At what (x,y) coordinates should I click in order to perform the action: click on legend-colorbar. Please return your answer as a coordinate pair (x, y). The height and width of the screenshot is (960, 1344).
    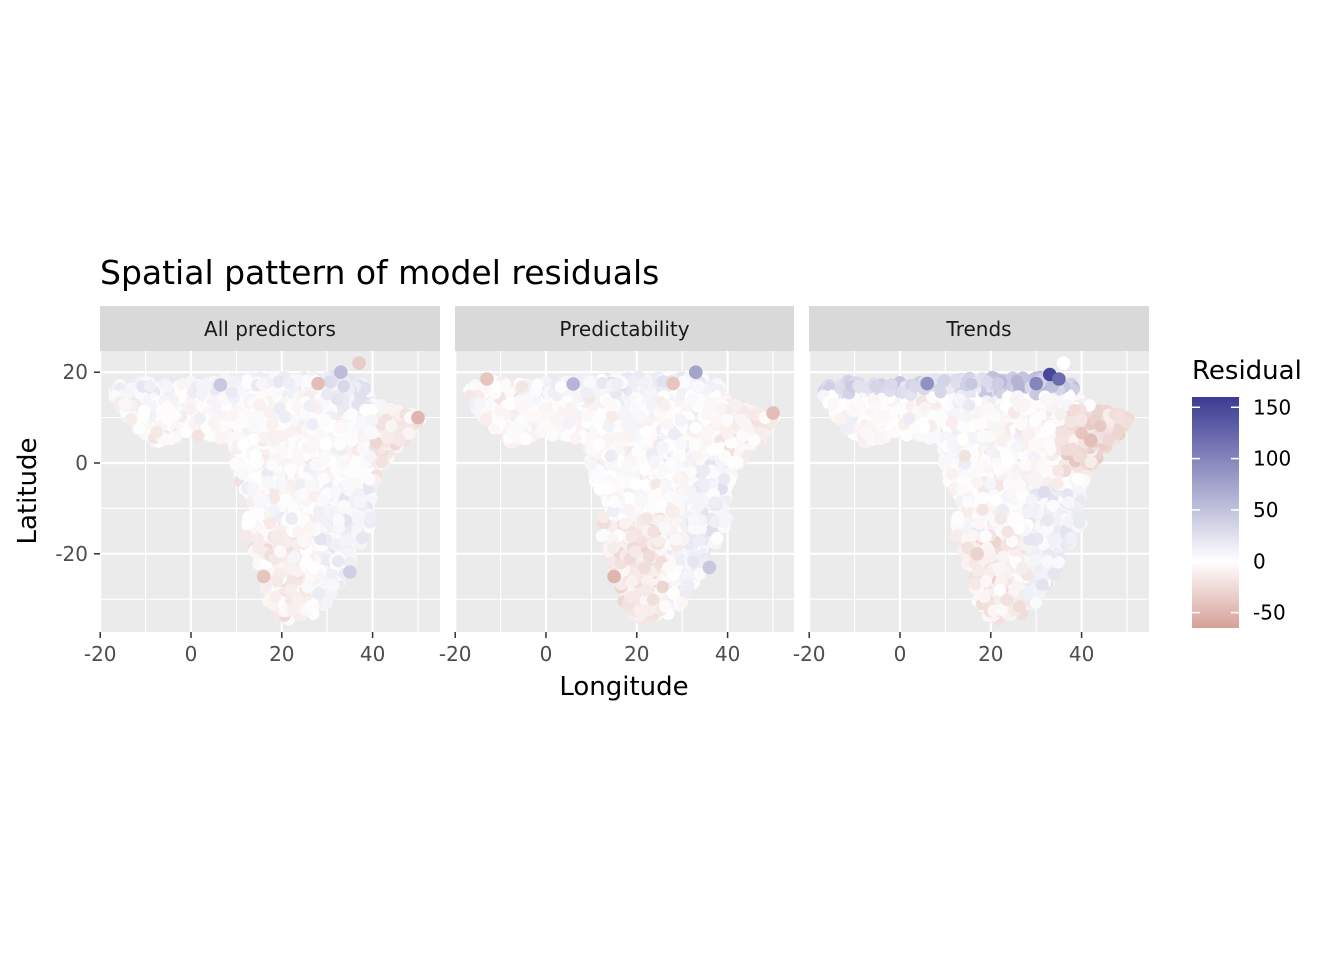
    Looking at the image, I should click on (1215, 512).